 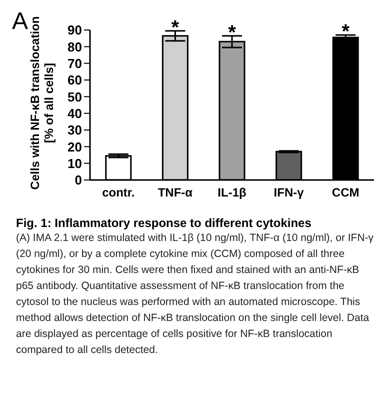 What do you see at coordinates (176, 193) in the screenshot?
I see `x-tick-label: TNF-α` at bounding box center [176, 193].